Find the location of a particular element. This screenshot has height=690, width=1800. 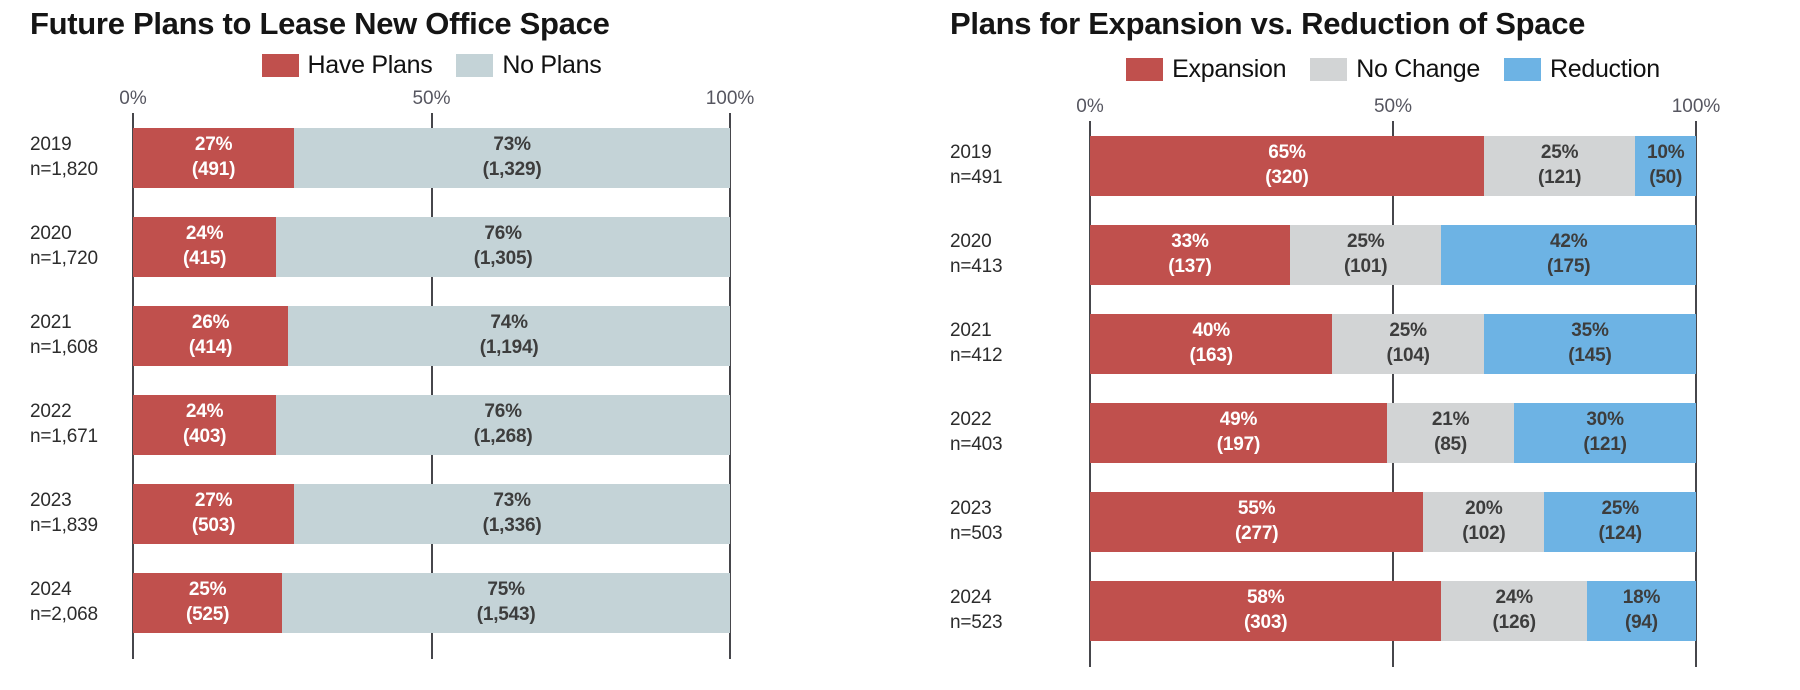

bar-segment: 58% (303) is located at coordinates (1266, 611).